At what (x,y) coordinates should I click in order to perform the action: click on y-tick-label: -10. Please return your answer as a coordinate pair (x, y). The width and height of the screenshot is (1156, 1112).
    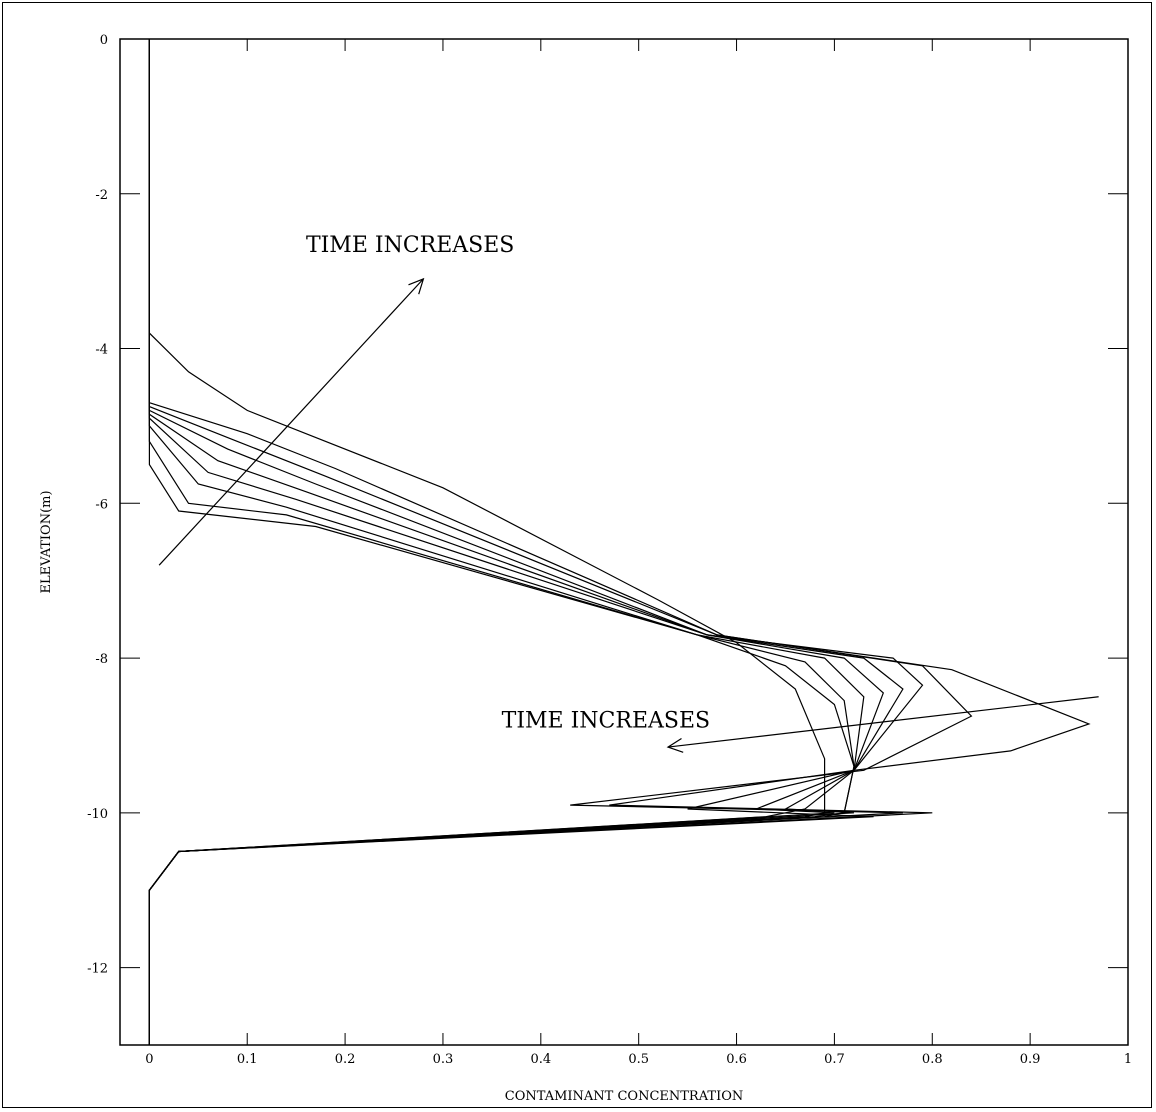
    Looking at the image, I should click on (97, 814).